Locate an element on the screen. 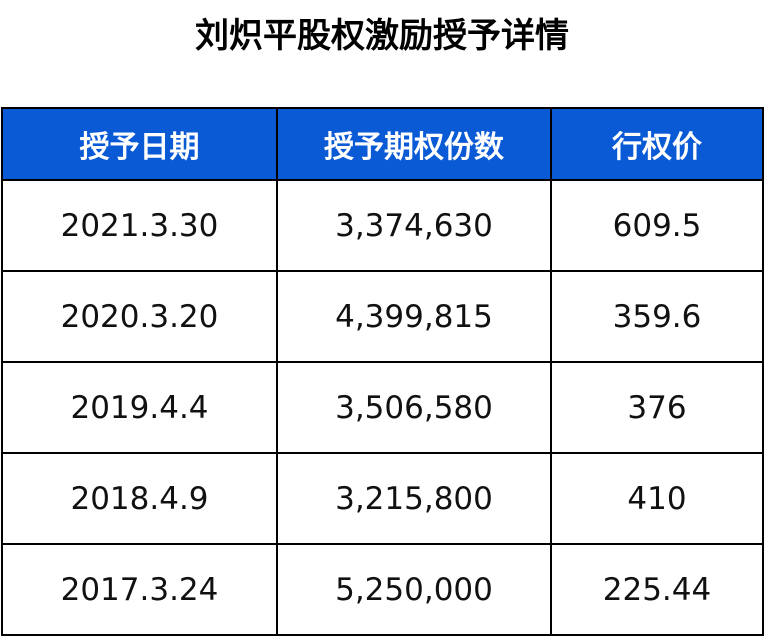 This screenshot has height=643, width=764. column-header-exercise-price: 行权价 is located at coordinates (657, 144).